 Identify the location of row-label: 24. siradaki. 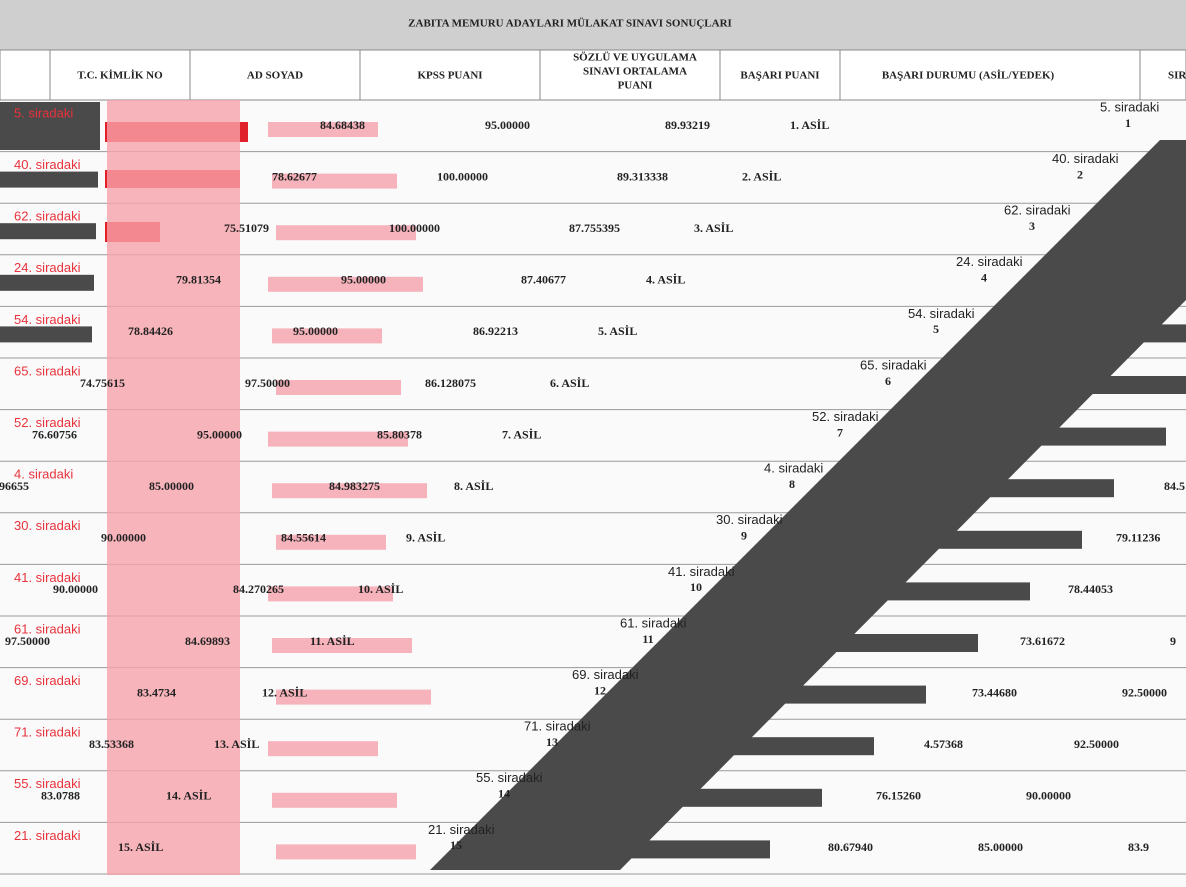
(47, 267).